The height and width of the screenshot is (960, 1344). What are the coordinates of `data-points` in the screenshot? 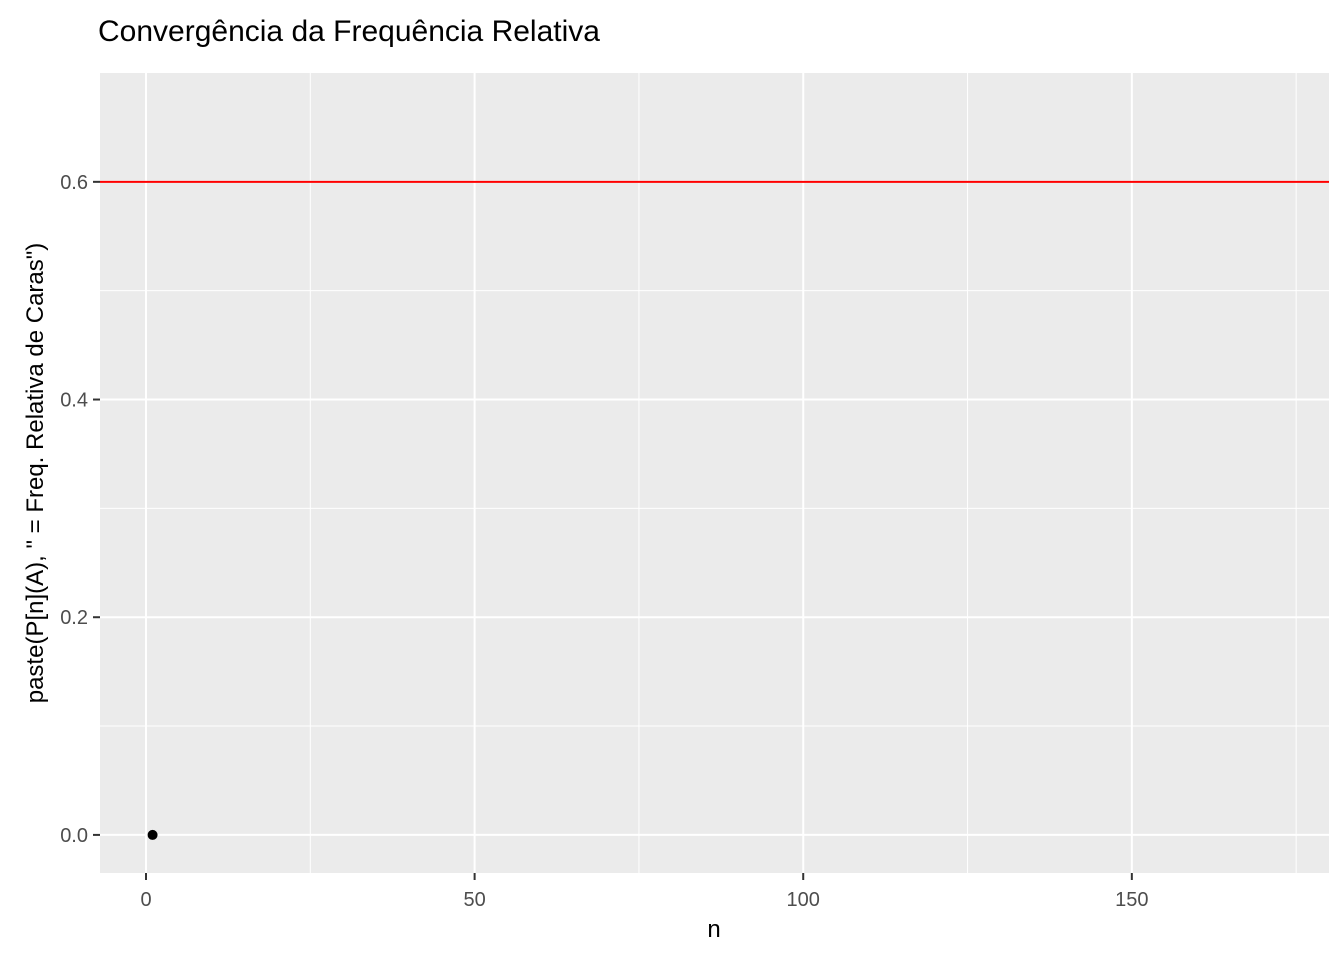 It's located at (152, 834).